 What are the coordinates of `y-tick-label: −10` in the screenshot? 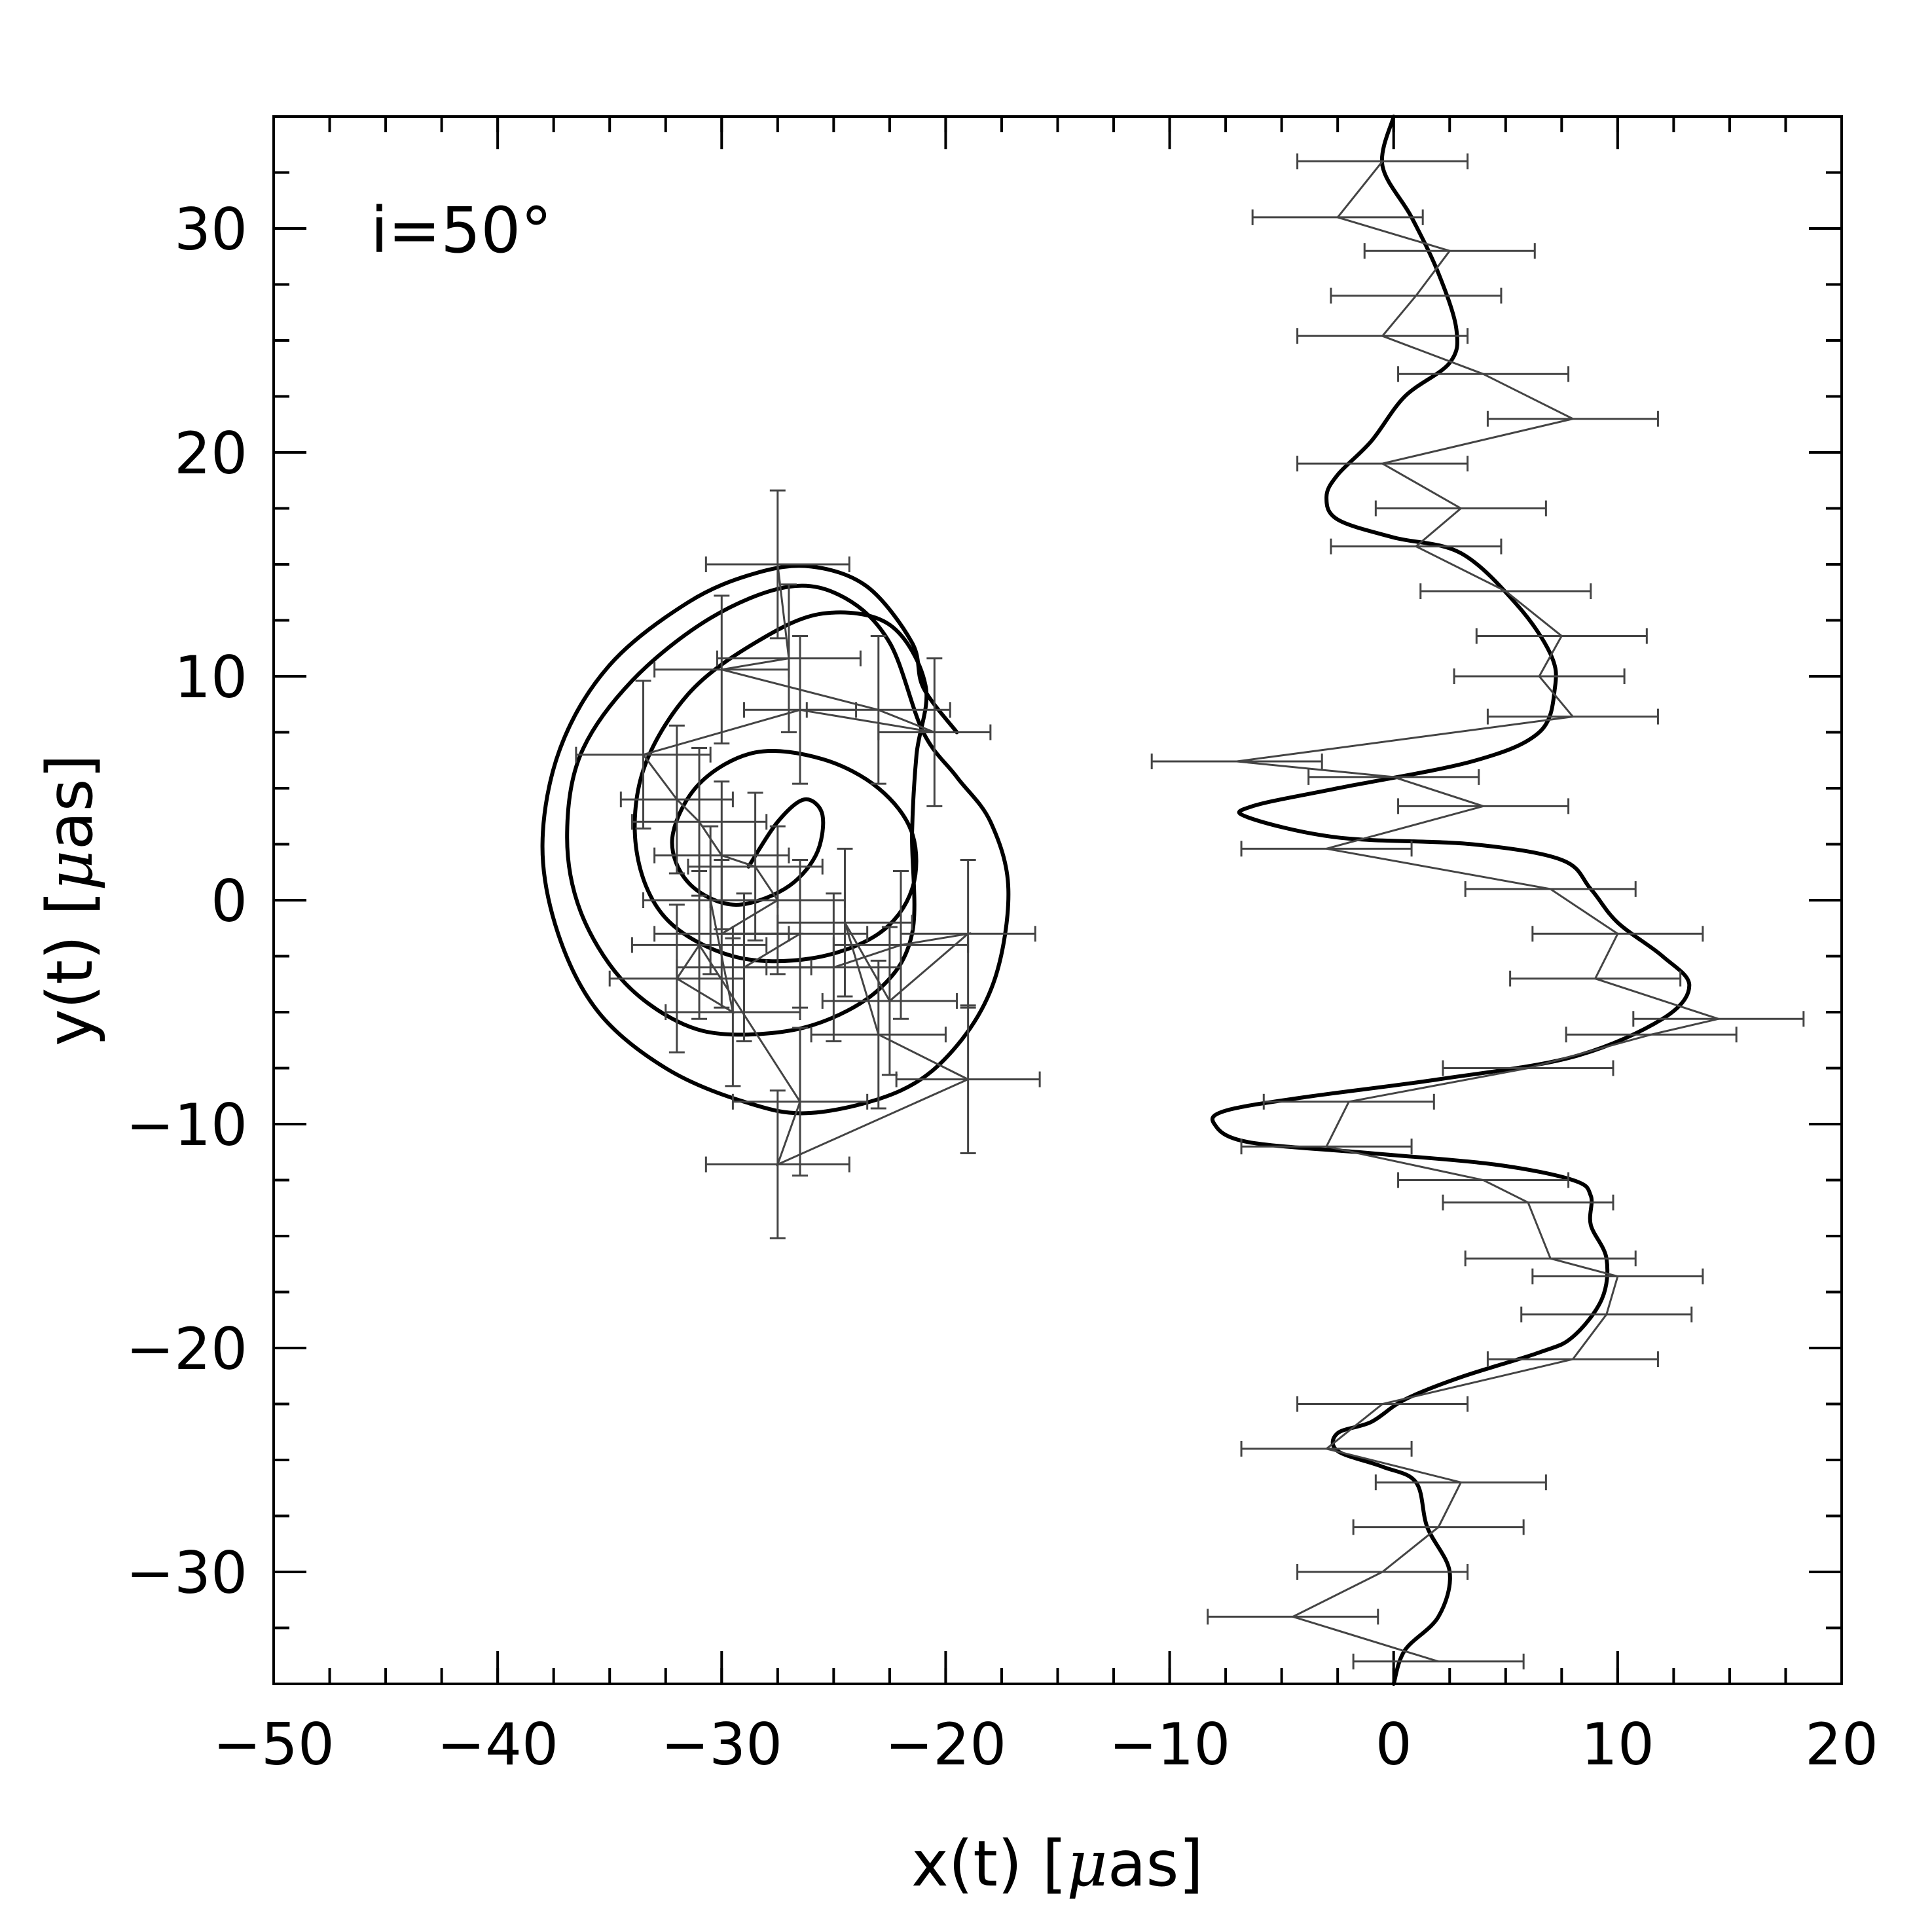 It's located at (186, 1125).